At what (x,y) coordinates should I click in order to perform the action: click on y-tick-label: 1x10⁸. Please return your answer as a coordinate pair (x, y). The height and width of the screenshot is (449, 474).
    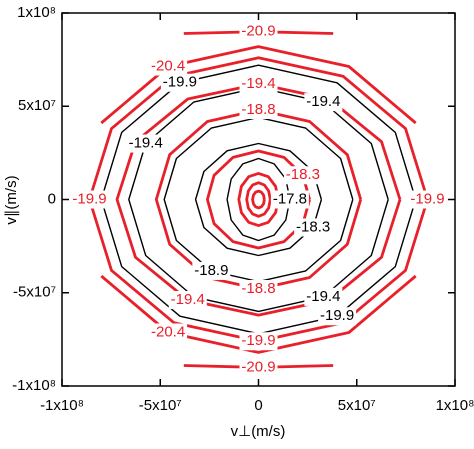
    Looking at the image, I should click on (36, 12).